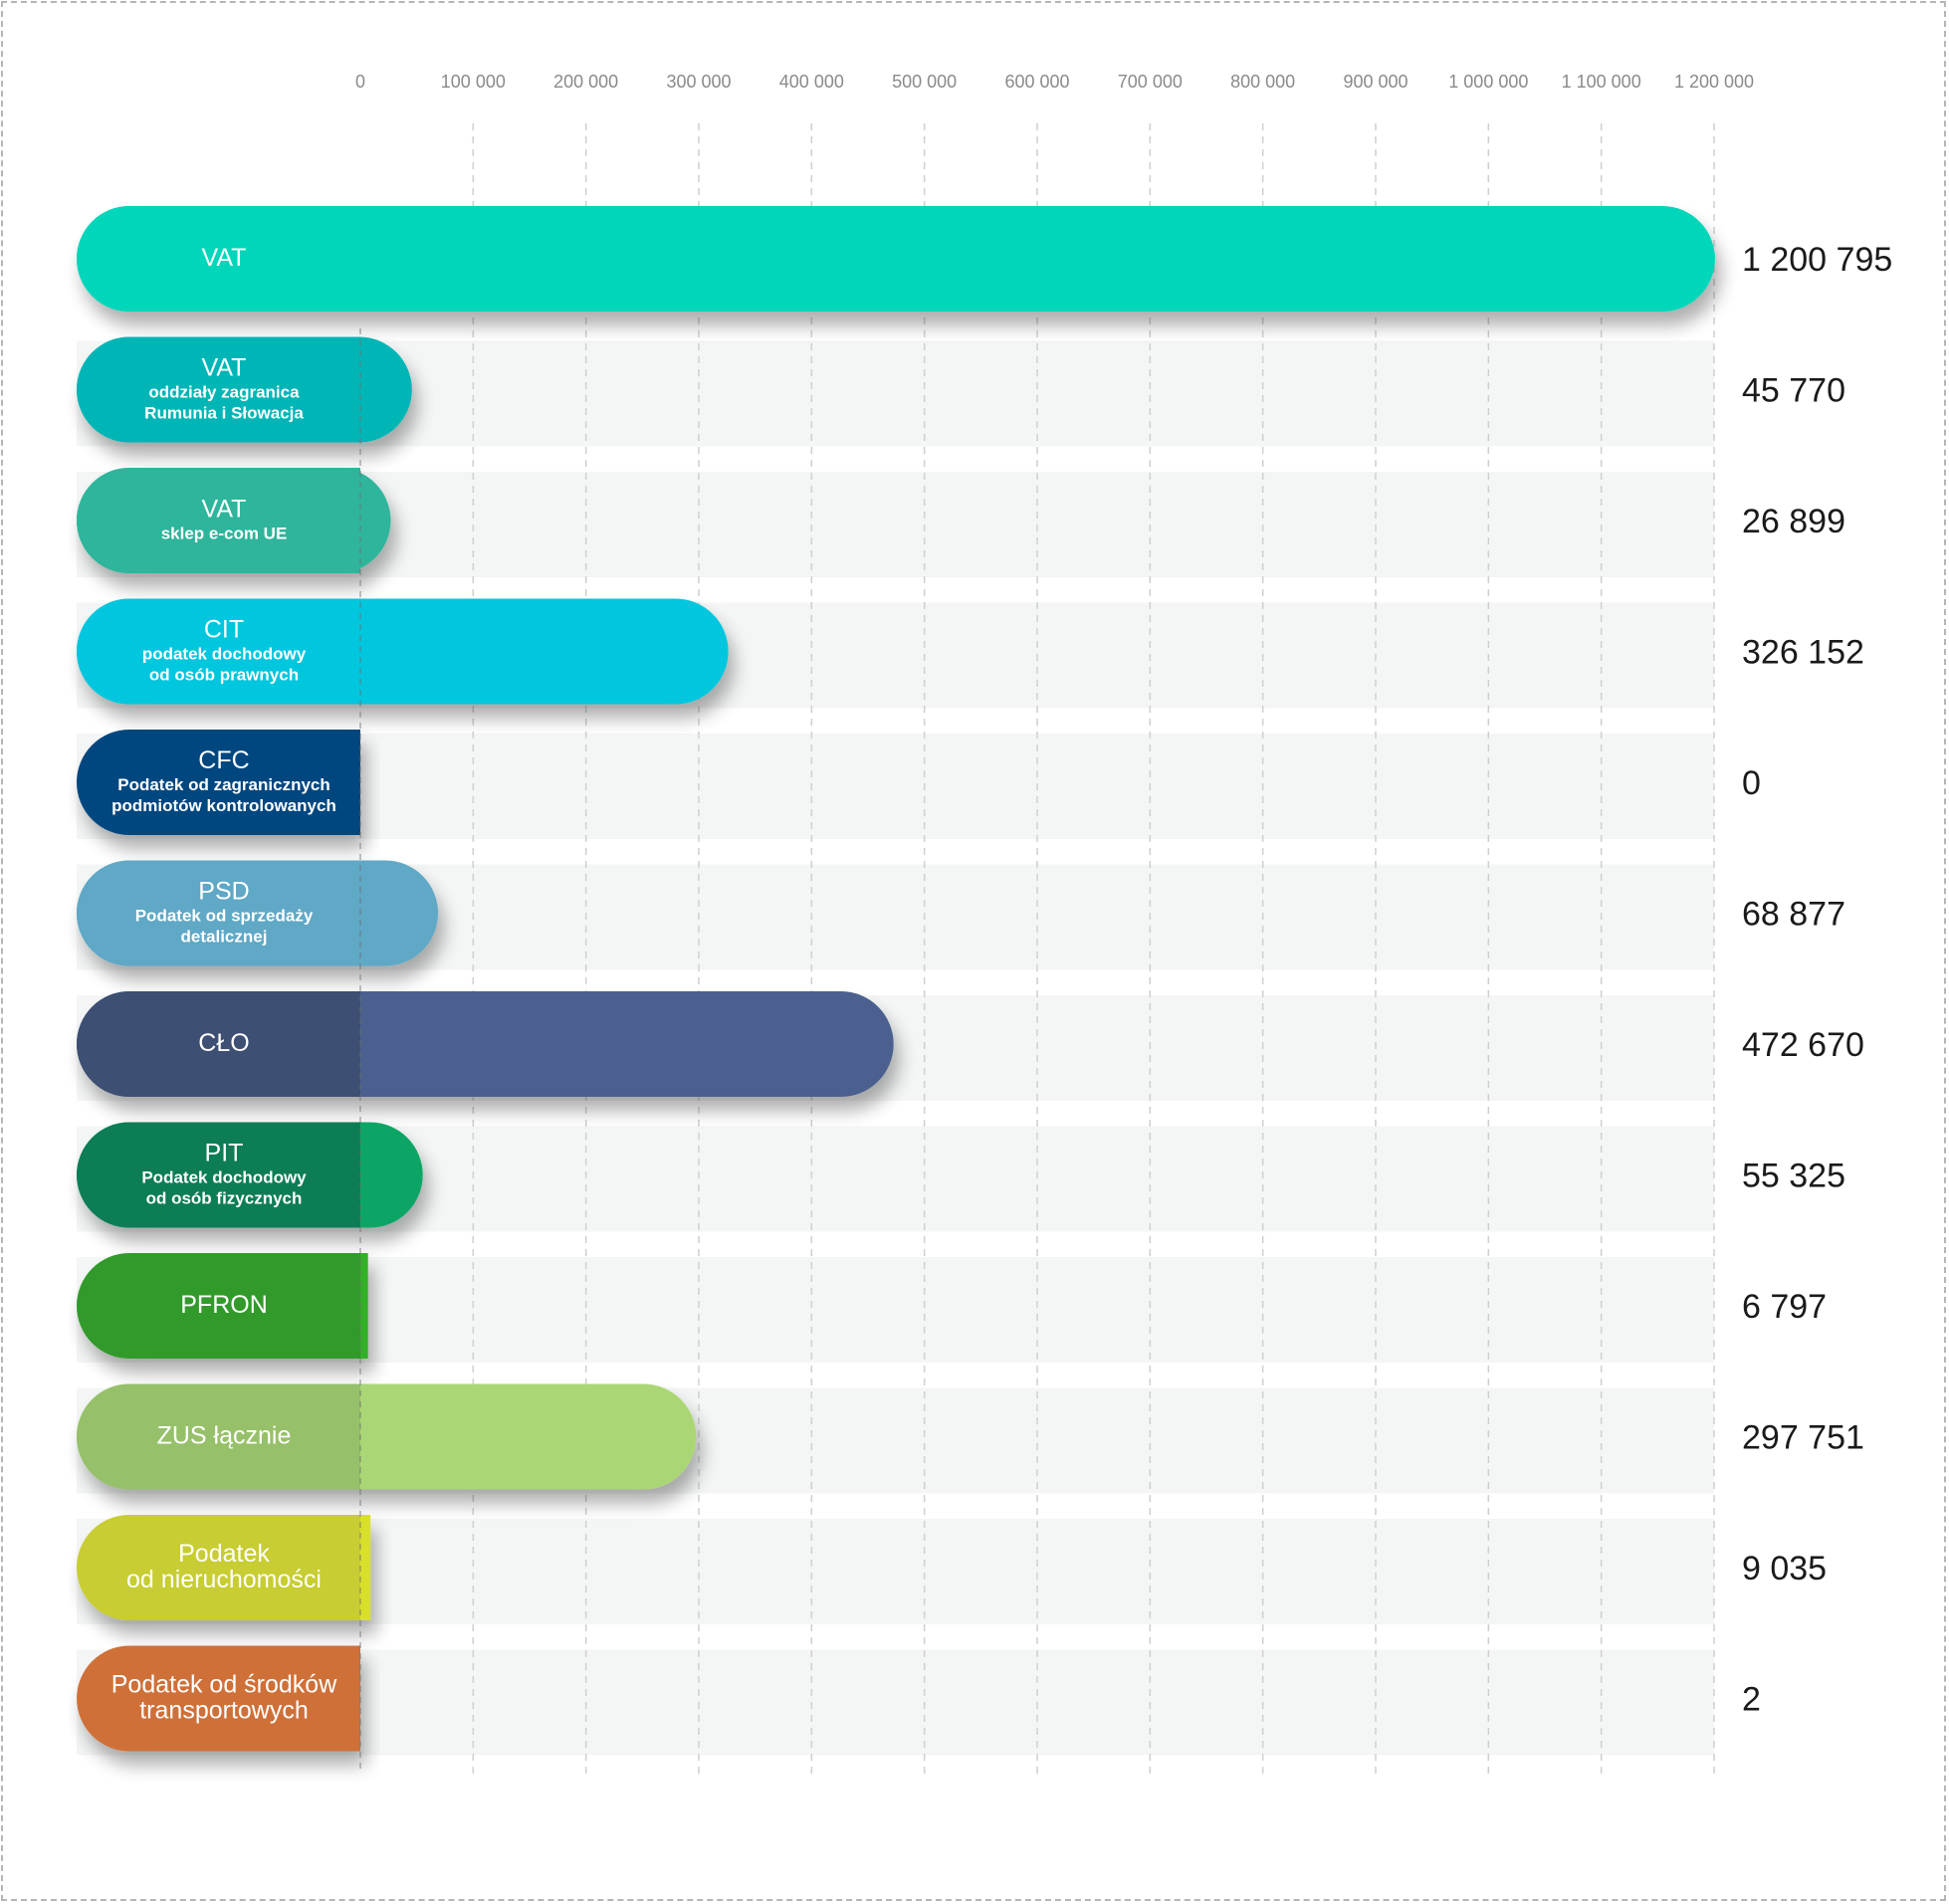 The image size is (1949, 1904). What do you see at coordinates (1150, 82) in the screenshot?
I see `x-tick-label: 700 000` at bounding box center [1150, 82].